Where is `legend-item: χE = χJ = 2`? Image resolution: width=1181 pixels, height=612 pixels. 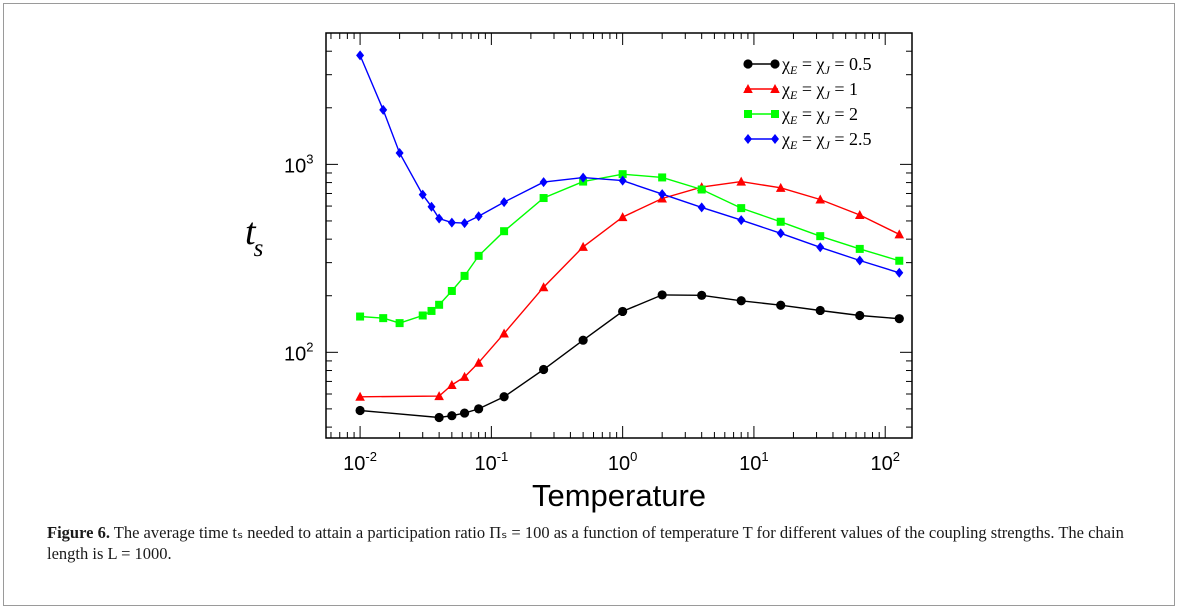 legend-item: χE = χJ = 2 is located at coordinates (801, 115).